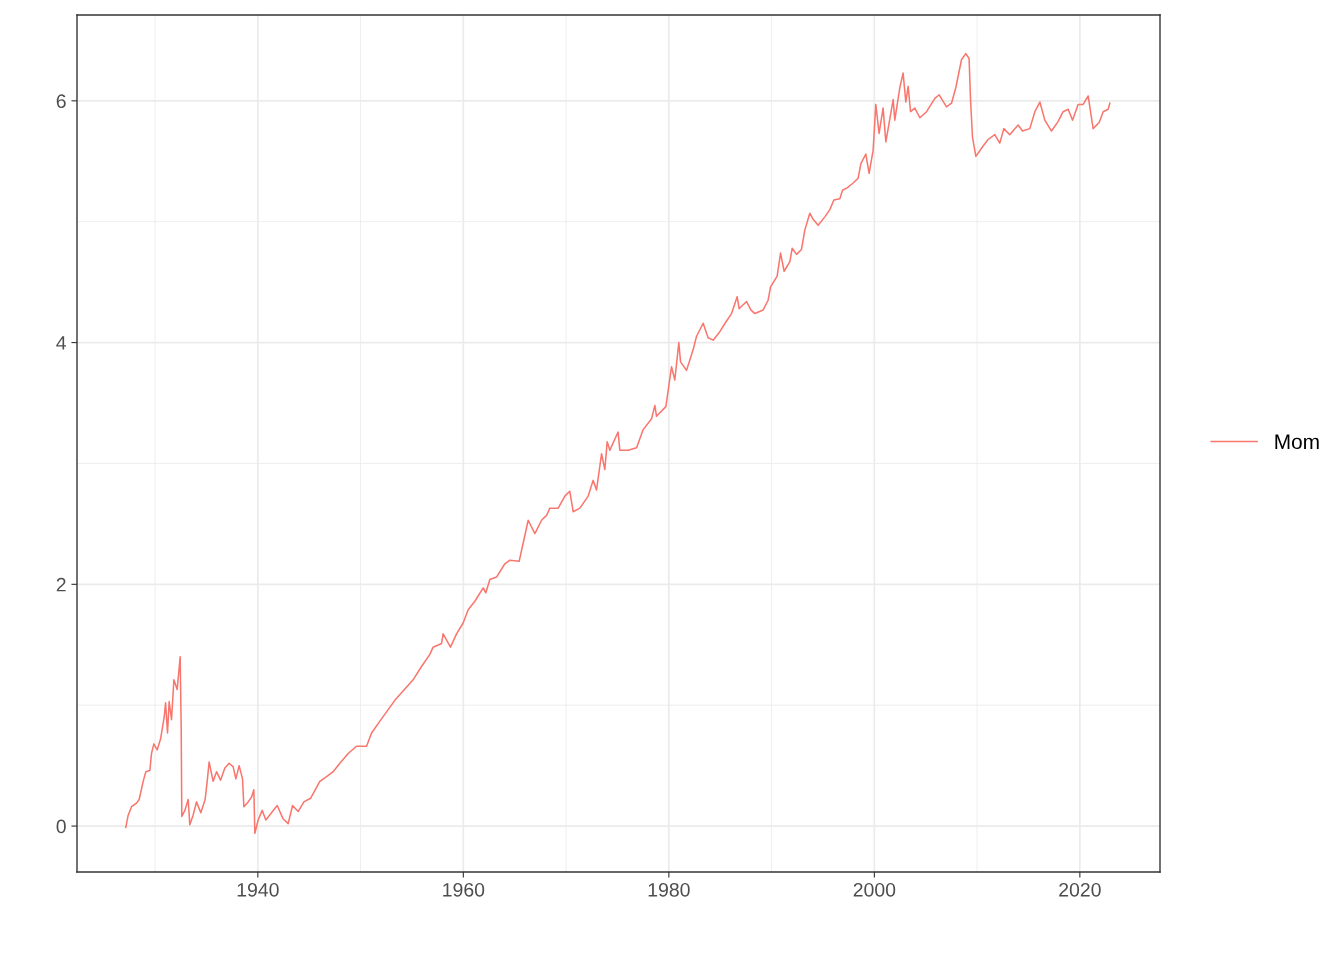  I want to click on y-tick-label: 2, so click(61, 584).